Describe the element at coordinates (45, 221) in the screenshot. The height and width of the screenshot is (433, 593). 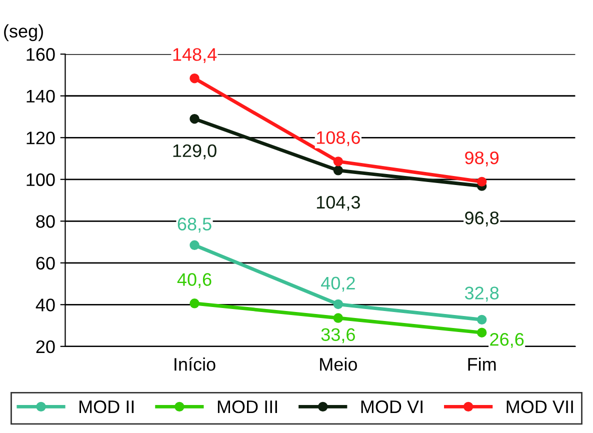
I see `y-tick-label: 80` at that location.